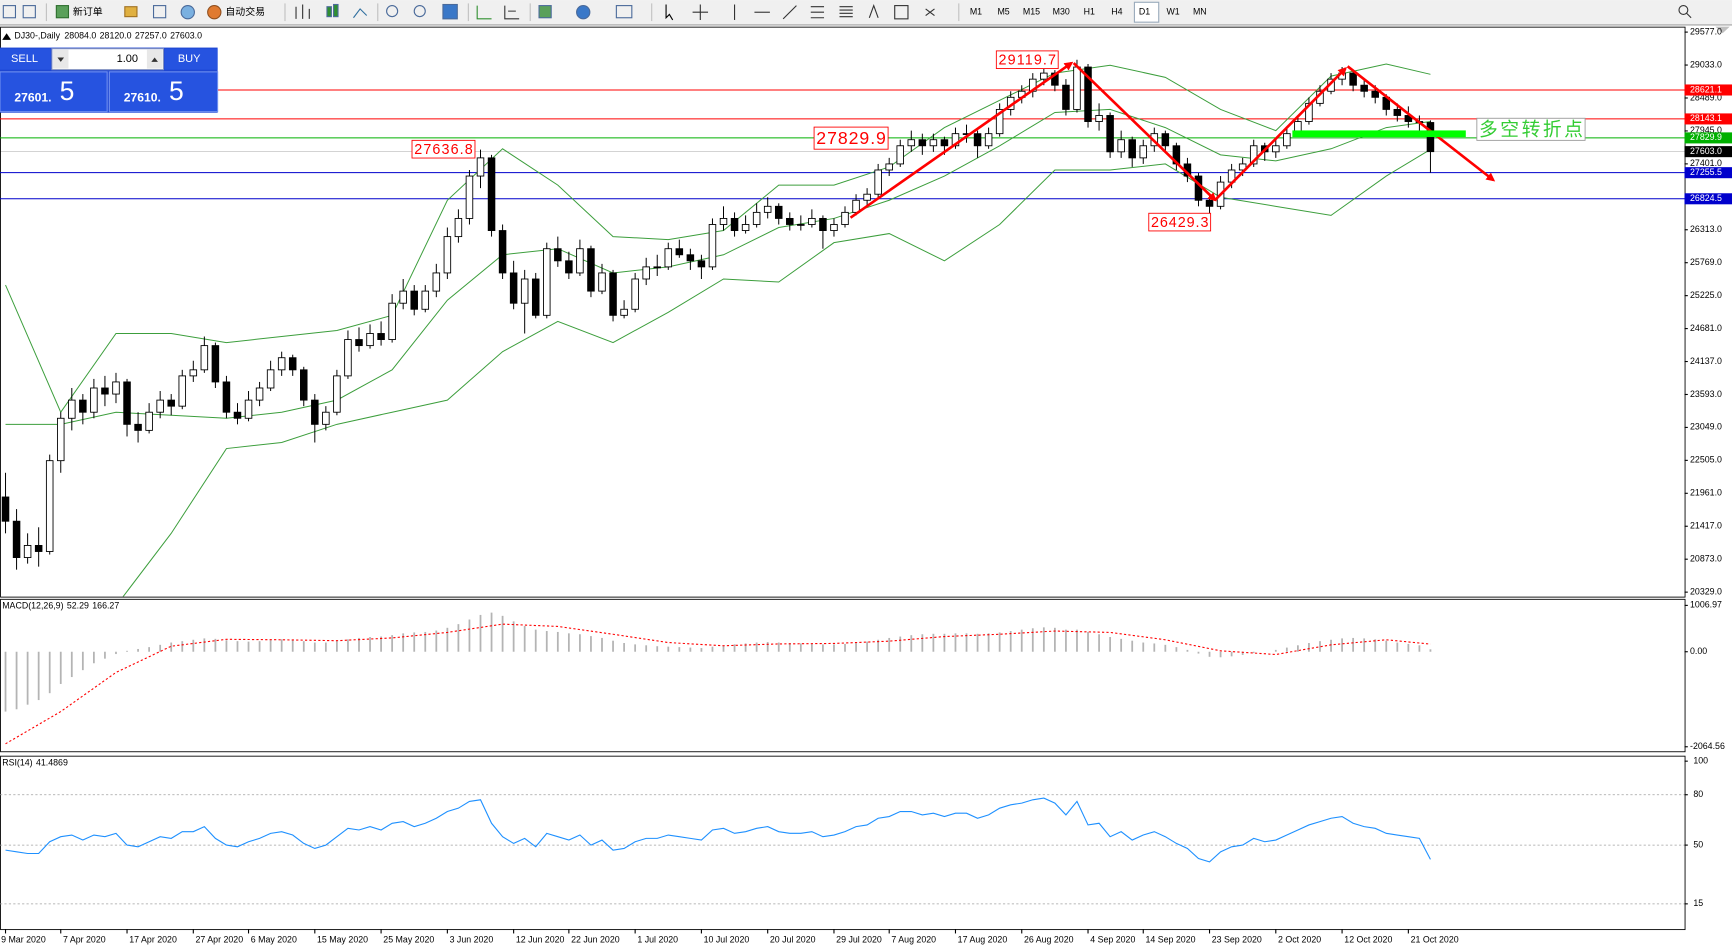 This screenshot has width=1732, height=949. I want to click on timeframe-button: H1, so click(1089, 12).